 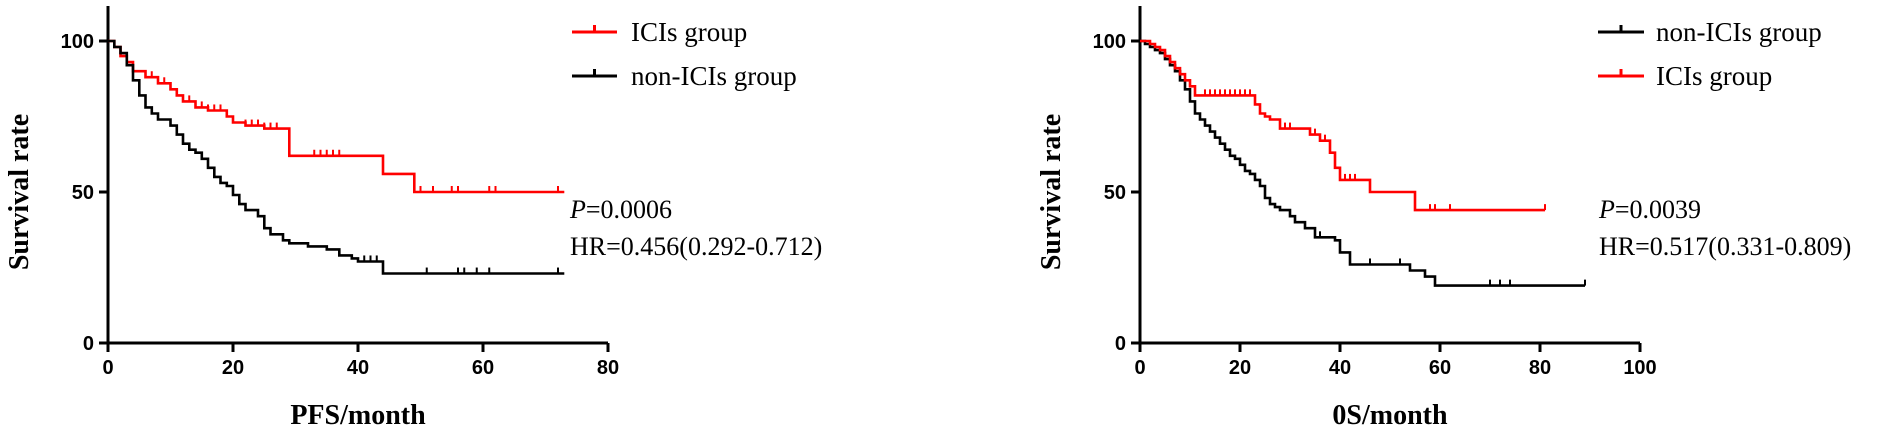 I want to click on x-axis-title: PFS/month, so click(x=358, y=415).